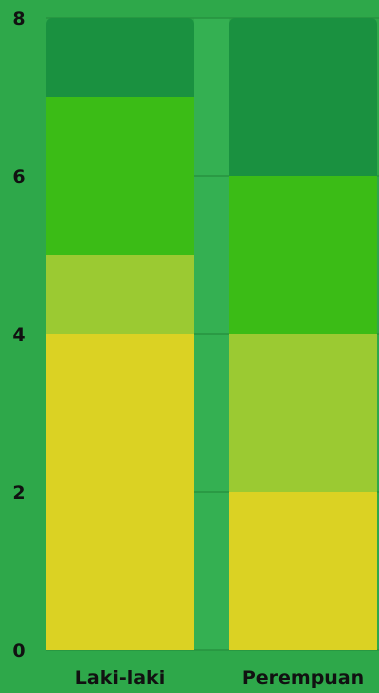 The image size is (379, 693). What do you see at coordinates (18, 493) in the screenshot?
I see `y-tick-label: 2` at bounding box center [18, 493].